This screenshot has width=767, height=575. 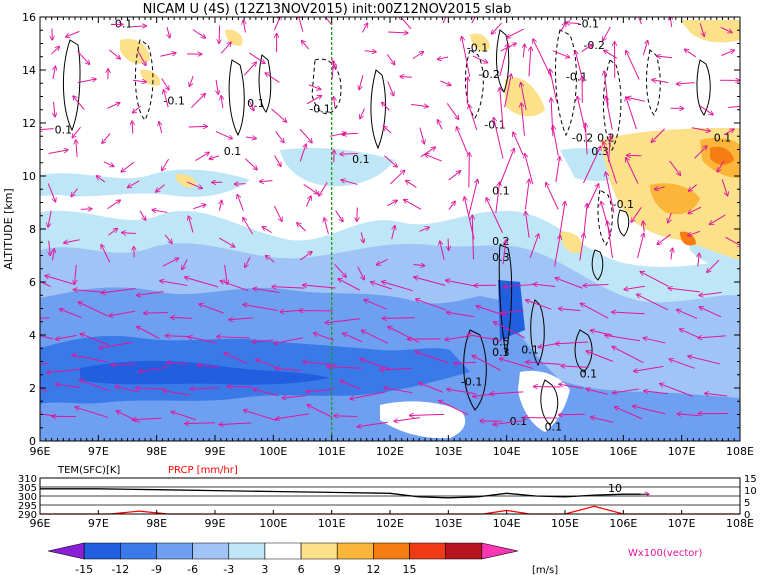 I want to click on x-tick-label: 100E, so click(x=273, y=451).